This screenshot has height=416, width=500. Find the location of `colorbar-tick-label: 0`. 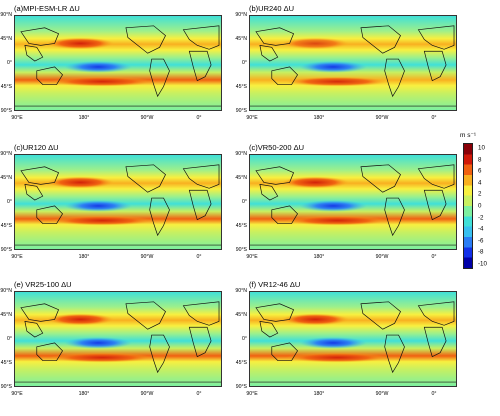

colorbar-tick-label: 0 is located at coordinates (480, 206).